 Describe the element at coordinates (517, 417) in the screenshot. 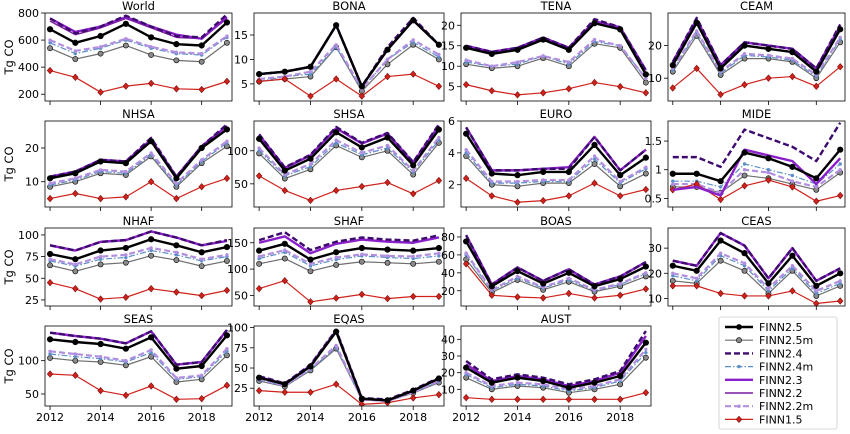

I see `x-tick-label: 2014` at that location.